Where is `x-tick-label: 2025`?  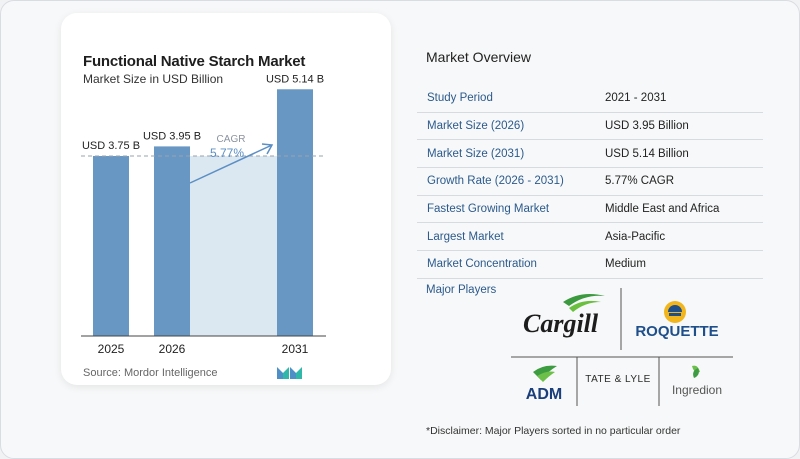 x-tick-label: 2025 is located at coordinates (111, 349).